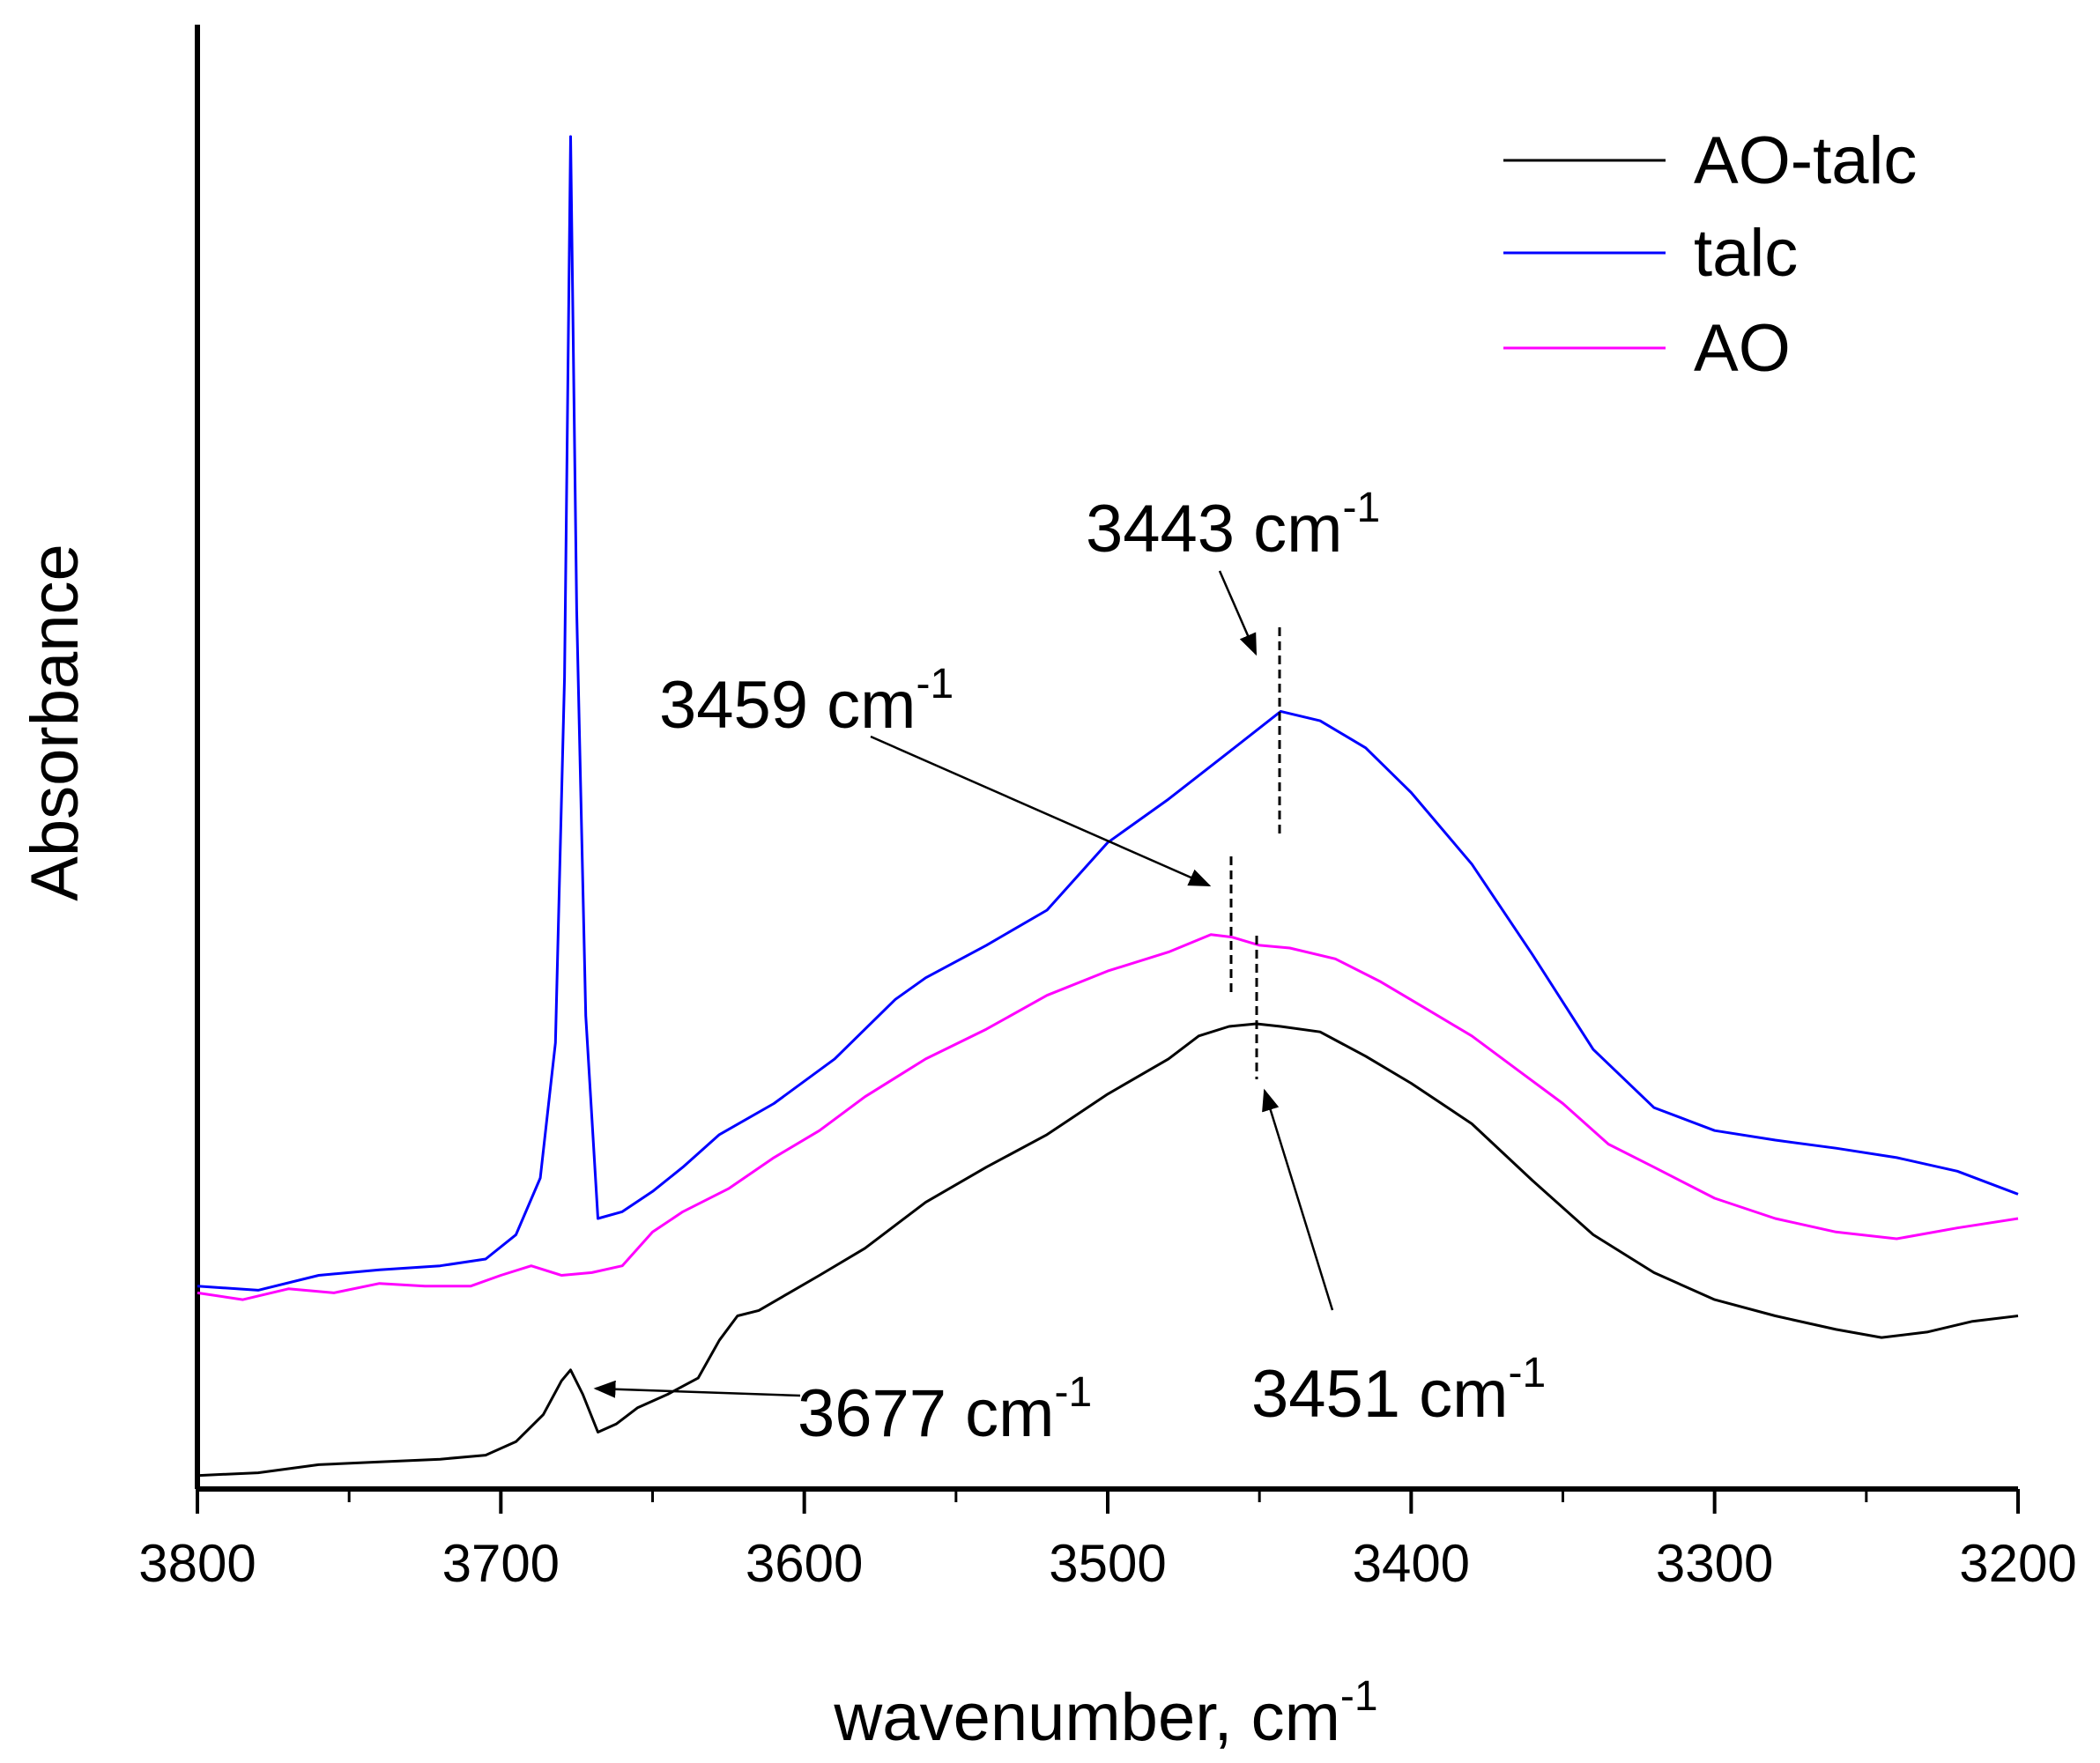 The image size is (2100, 1763). What do you see at coordinates (1399, 1184) in the screenshot?
I see `annotation-3451: 3451 cm-1` at bounding box center [1399, 1184].